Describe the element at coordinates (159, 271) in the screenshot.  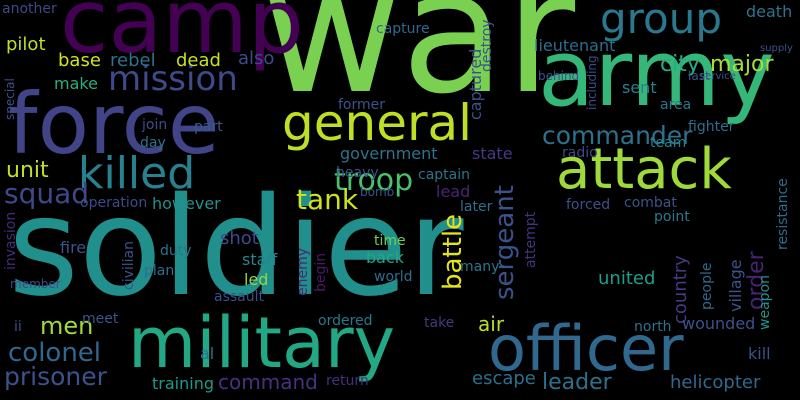
I see `word-plan: plan` at that location.